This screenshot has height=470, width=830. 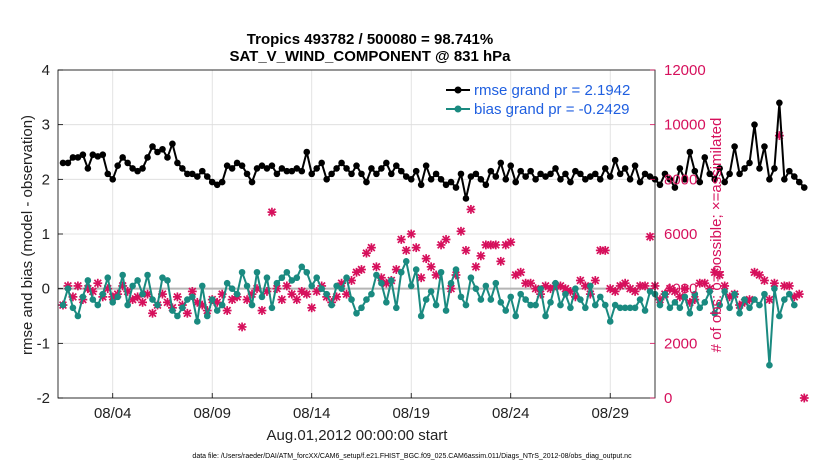 What do you see at coordinates (46, 234) in the screenshot?
I see `y-tick-label: 1` at bounding box center [46, 234].